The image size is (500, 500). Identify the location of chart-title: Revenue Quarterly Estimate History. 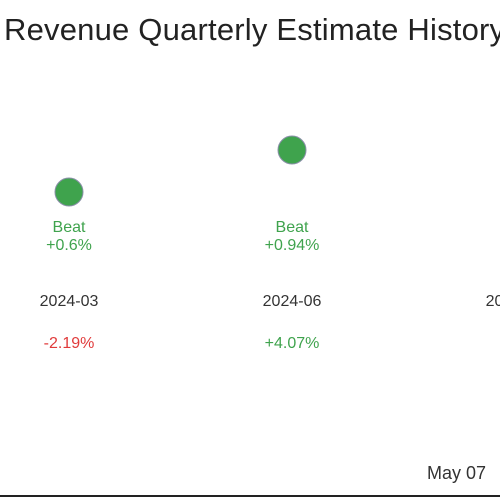
(252, 29).